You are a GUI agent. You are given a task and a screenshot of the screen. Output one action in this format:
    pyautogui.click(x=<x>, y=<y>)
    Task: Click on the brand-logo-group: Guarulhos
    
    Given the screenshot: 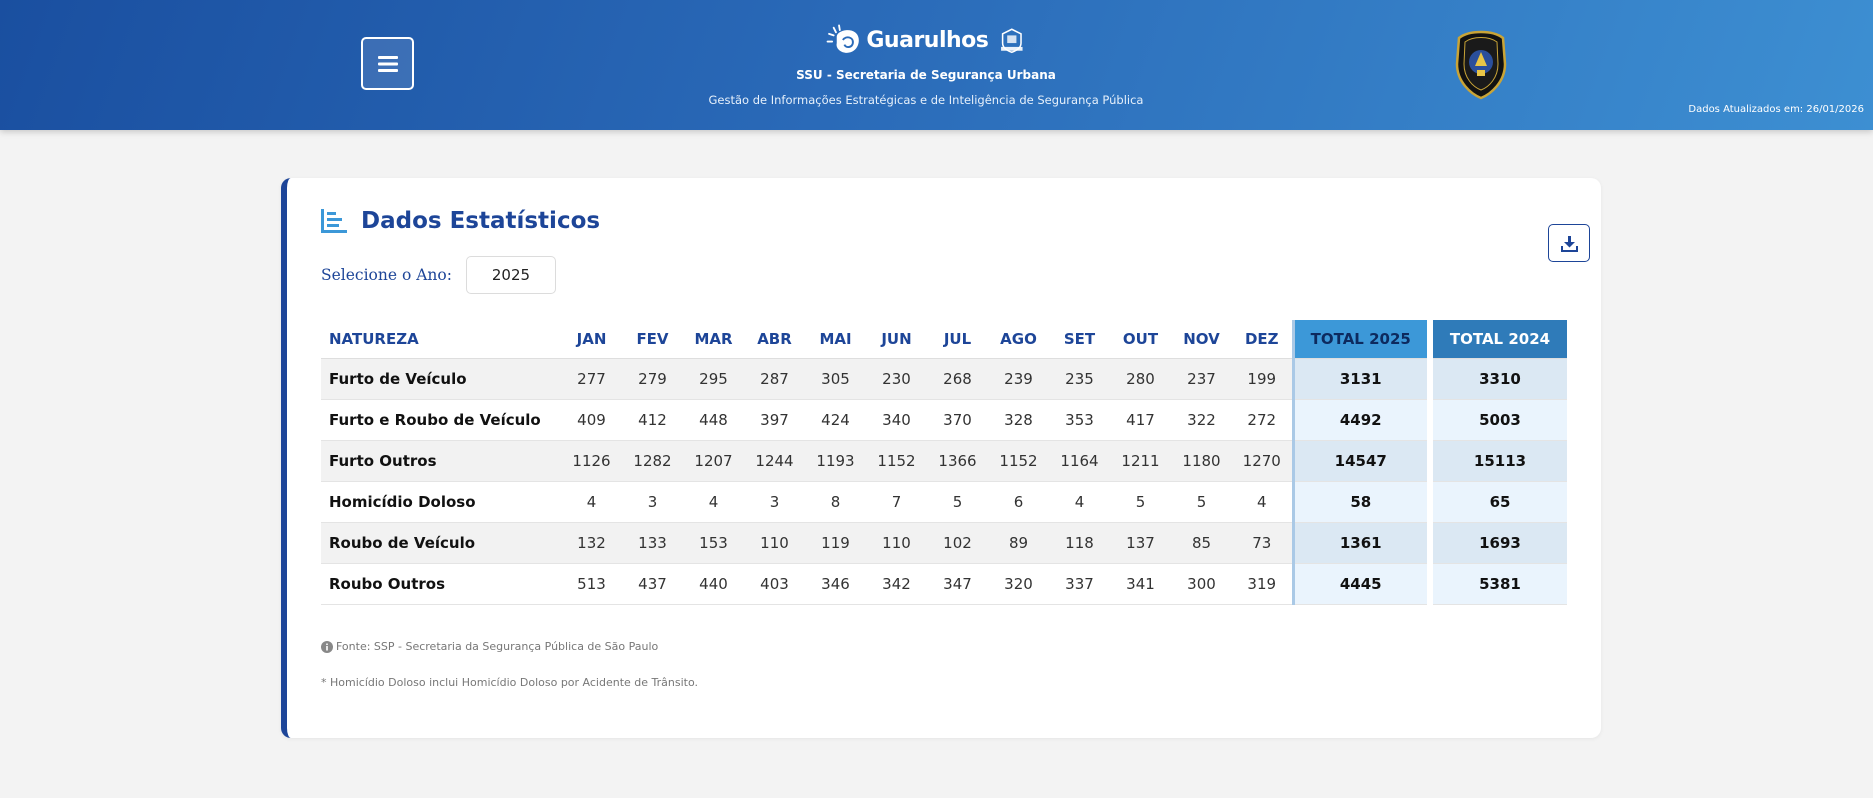 What is the action you would take?
    pyautogui.click(x=926, y=40)
    